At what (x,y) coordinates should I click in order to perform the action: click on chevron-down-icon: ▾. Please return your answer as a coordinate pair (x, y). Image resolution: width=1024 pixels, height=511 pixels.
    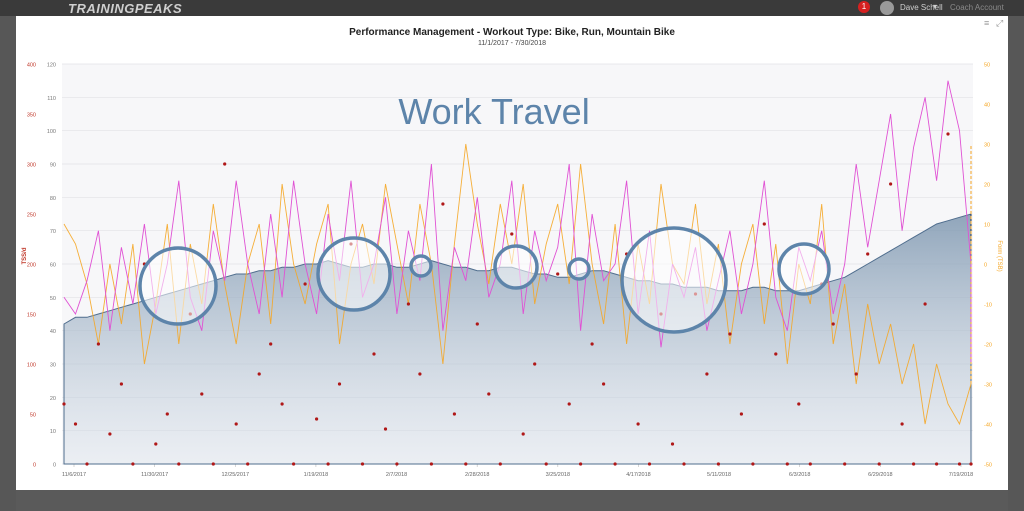
    Looking at the image, I should click on (935, 6).